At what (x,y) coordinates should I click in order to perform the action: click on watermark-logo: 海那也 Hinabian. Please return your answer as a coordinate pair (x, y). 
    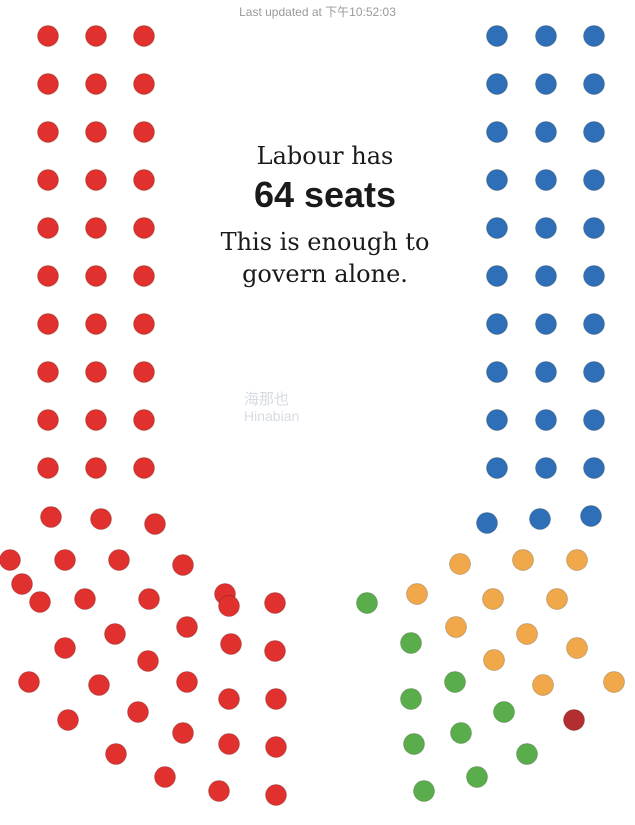
    Looking at the image, I should click on (272, 408).